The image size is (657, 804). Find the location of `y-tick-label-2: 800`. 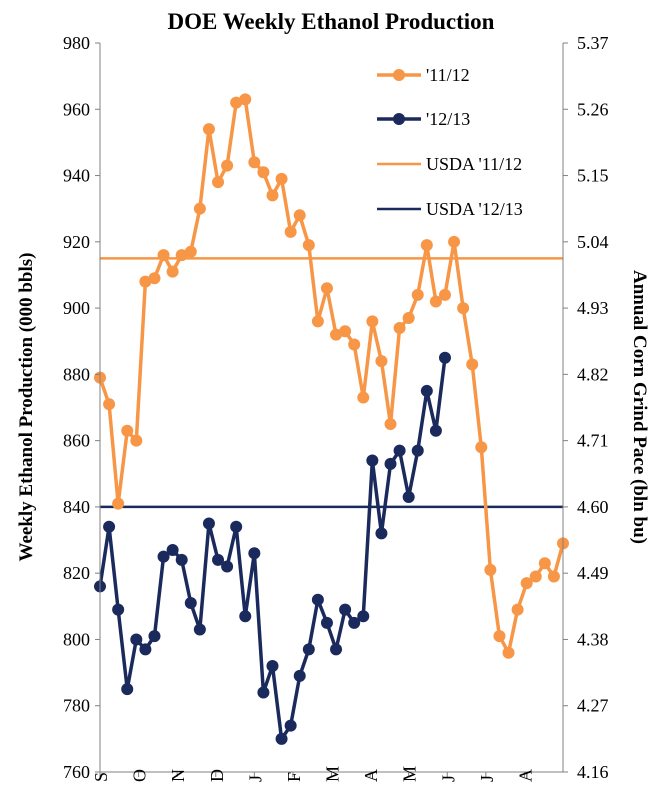

y-tick-label-2: 800 is located at coordinates (76, 639).